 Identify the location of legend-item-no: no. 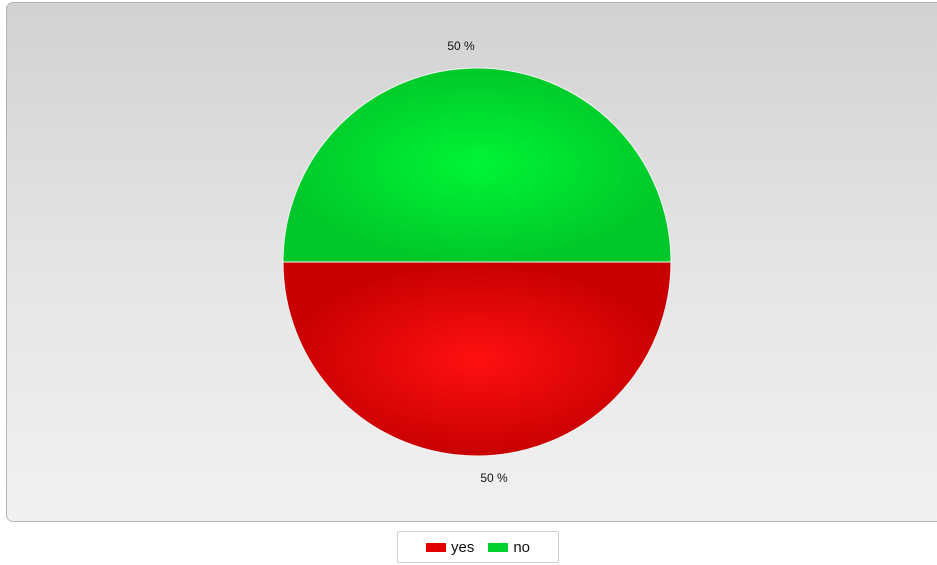
(509, 547).